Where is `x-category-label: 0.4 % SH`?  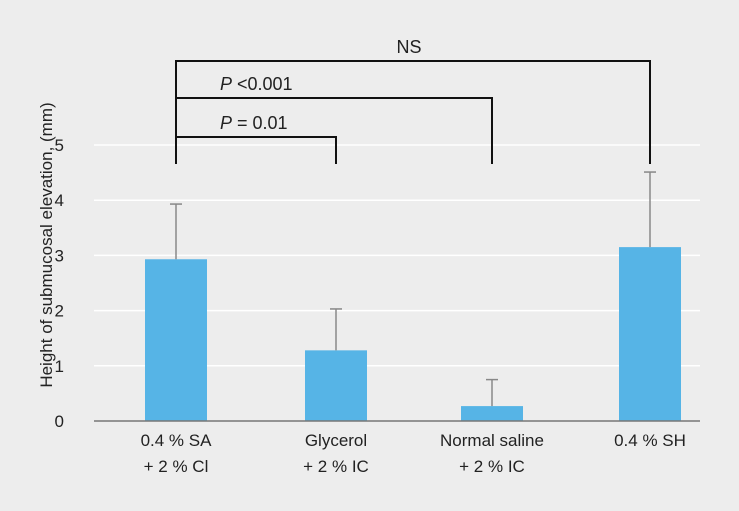 x-category-label: 0.4 % SH is located at coordinates (650, 440).